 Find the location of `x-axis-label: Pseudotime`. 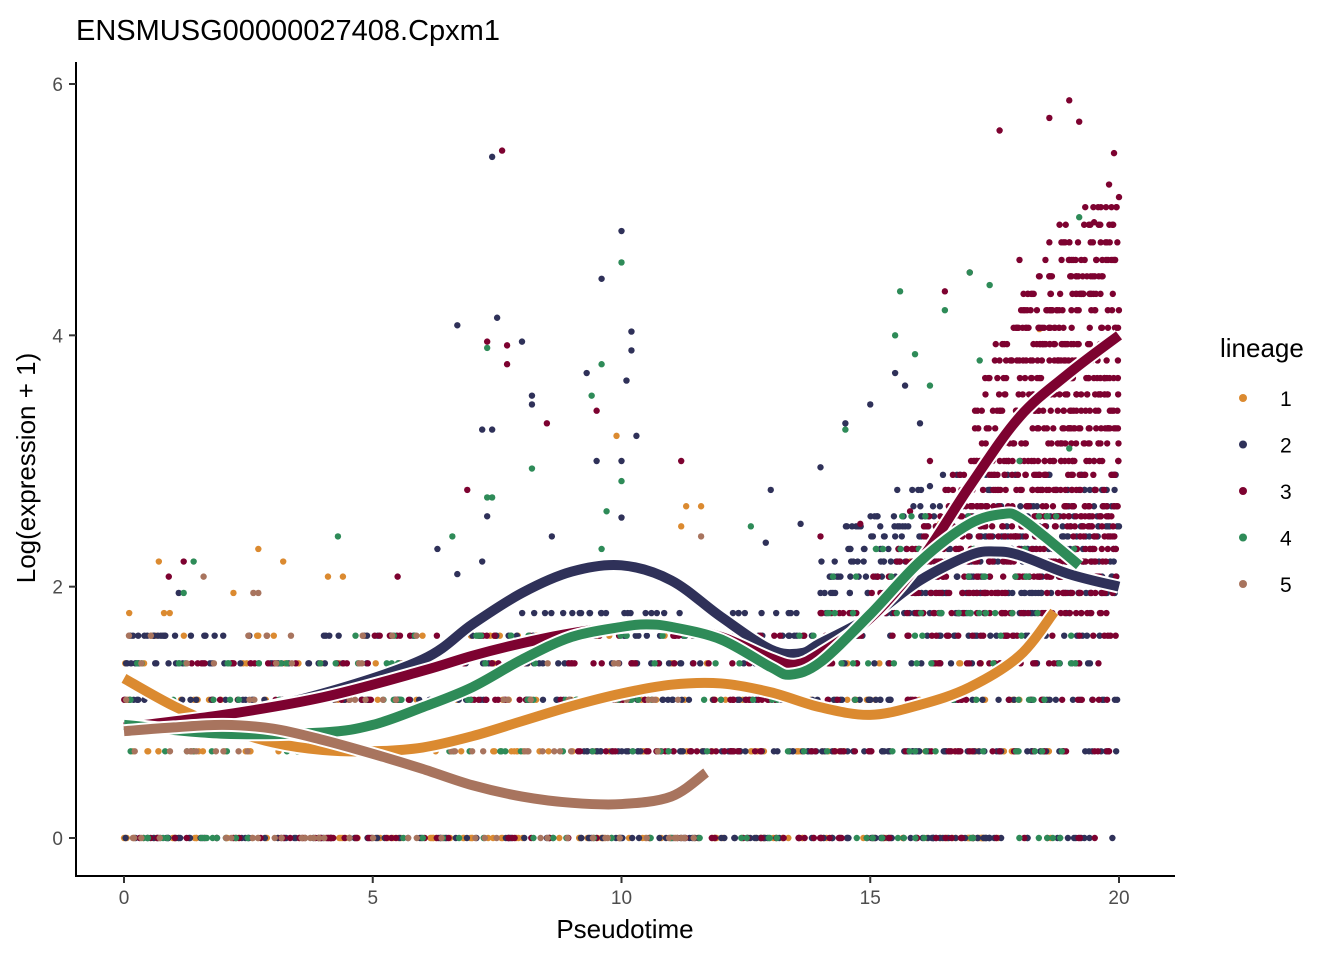

x-axis-label: Pseudotime is located at coordinates (624, 929).